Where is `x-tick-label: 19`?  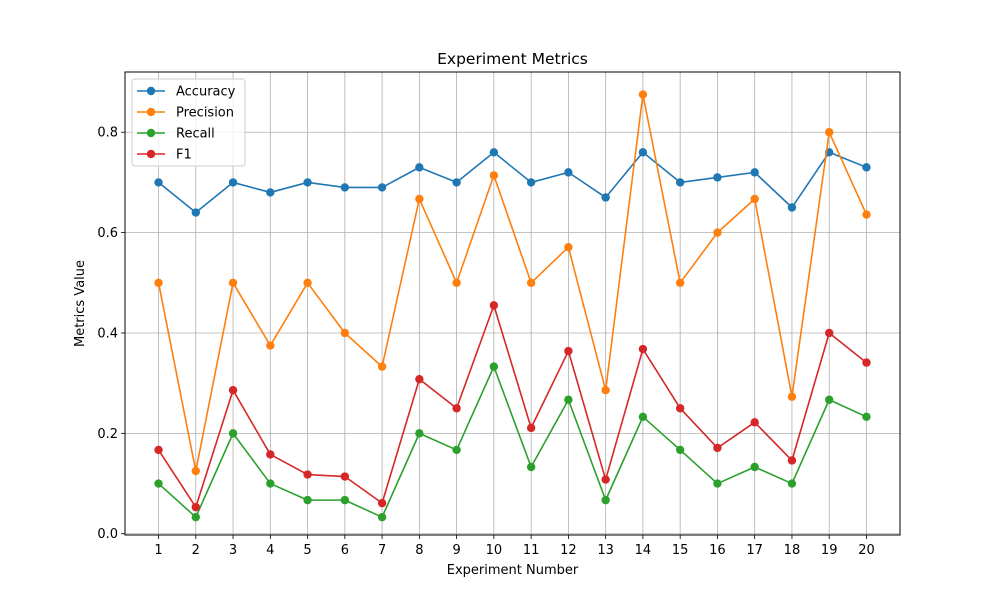 x-tick-label: 19 is located at coordinates (829, 550).